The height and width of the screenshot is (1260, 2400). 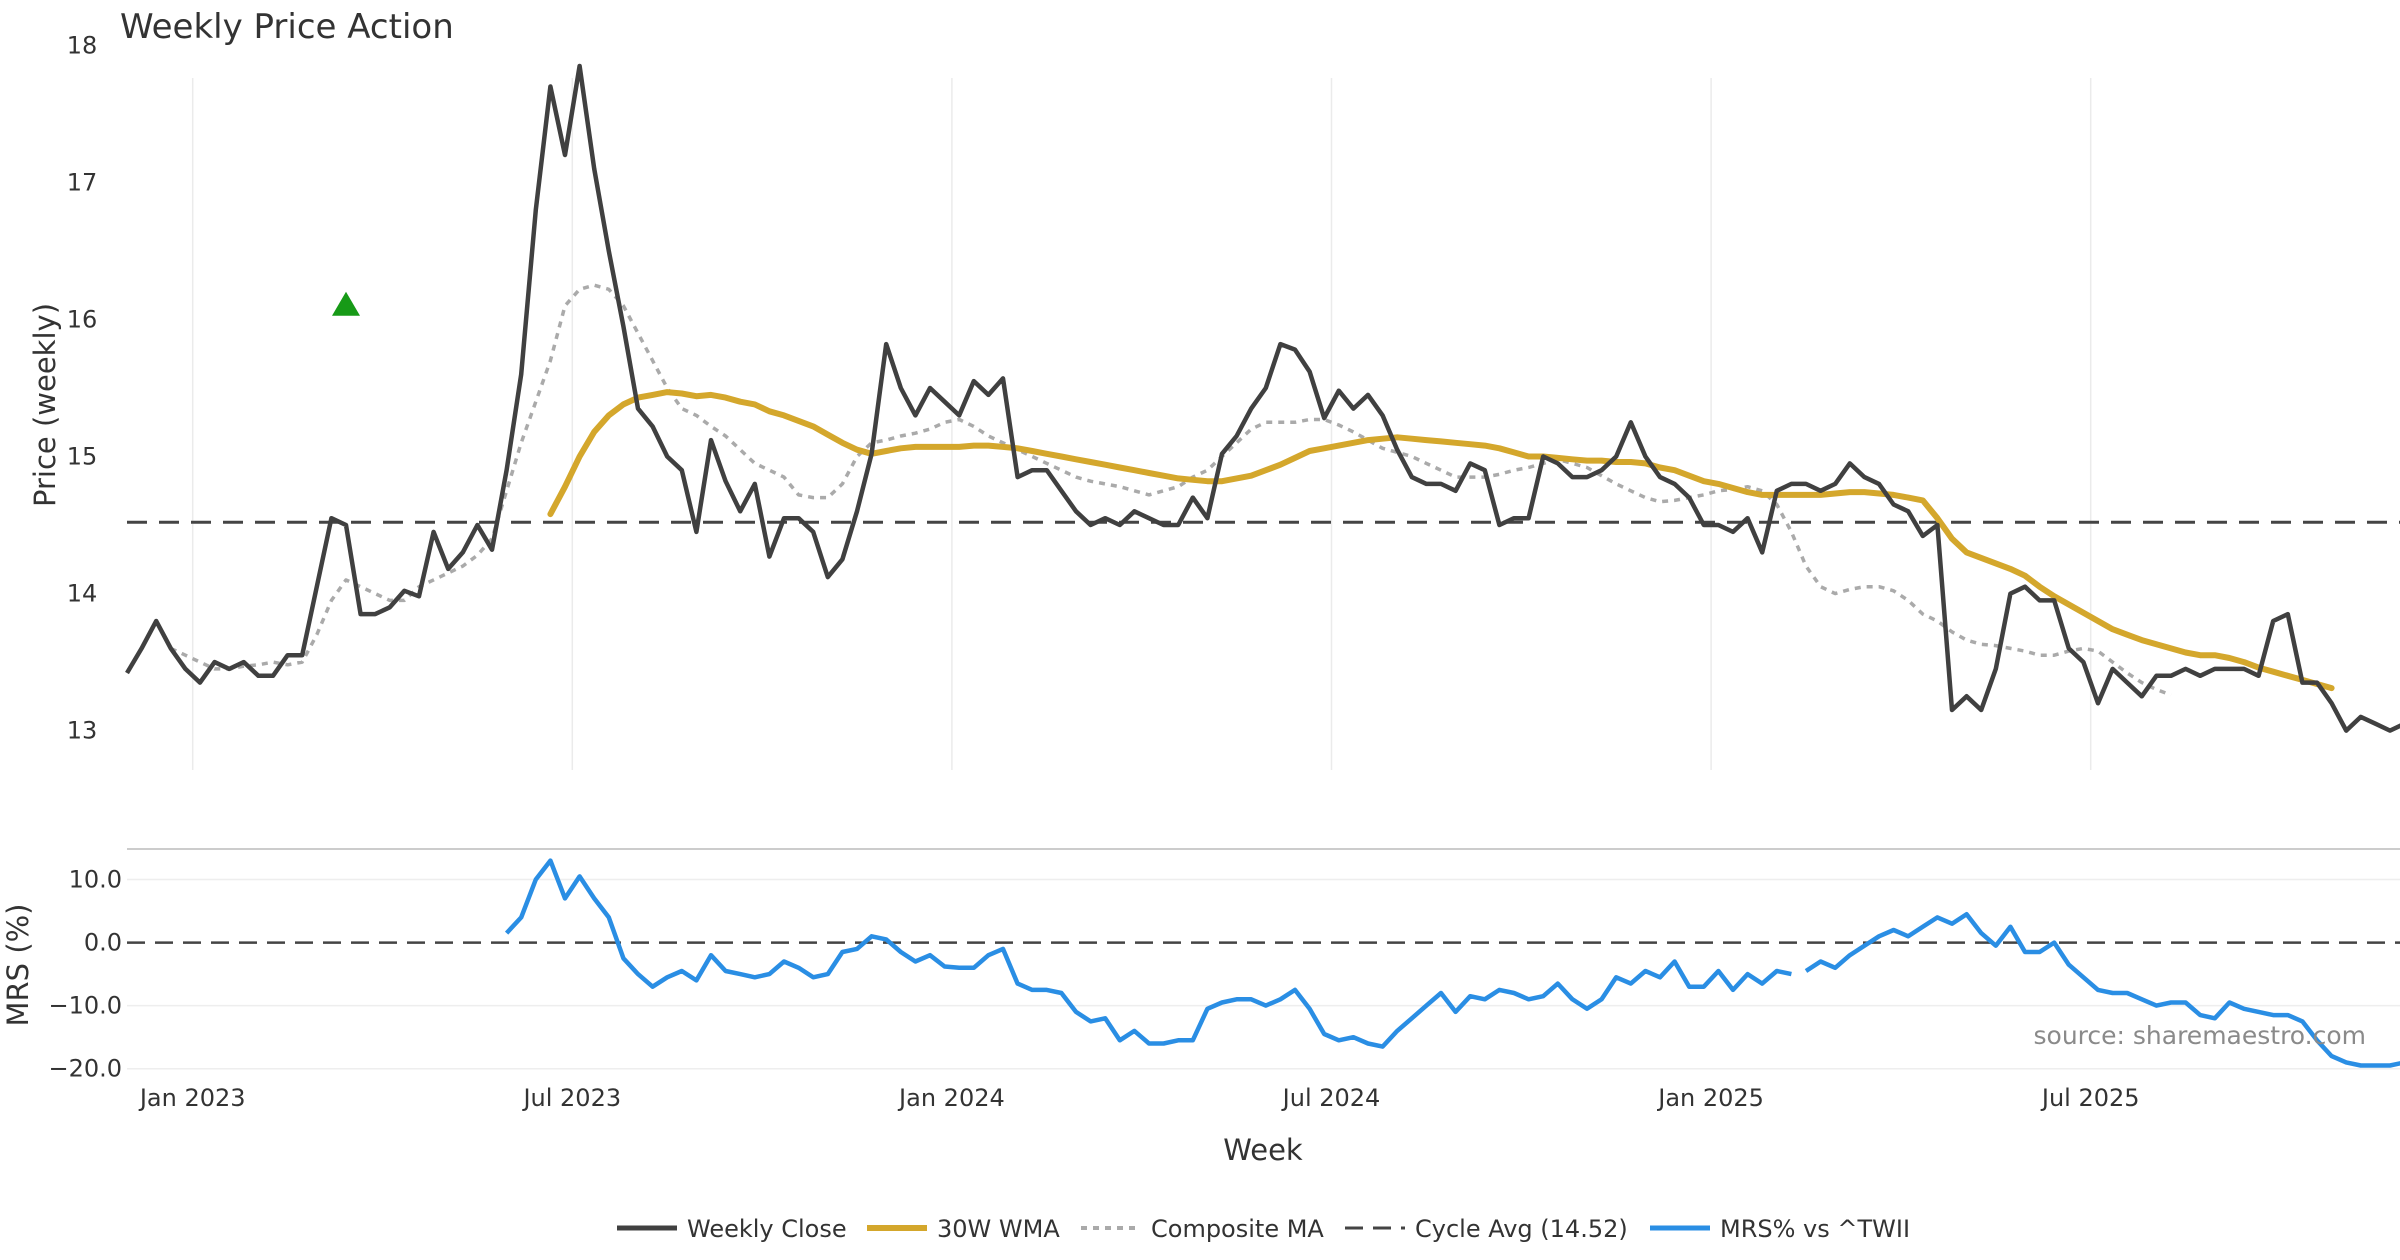 What do you see at coordinates (82, 45) in the screenshot?
I see `price-y-tick-18: 18` at bounding box center [82, 45].